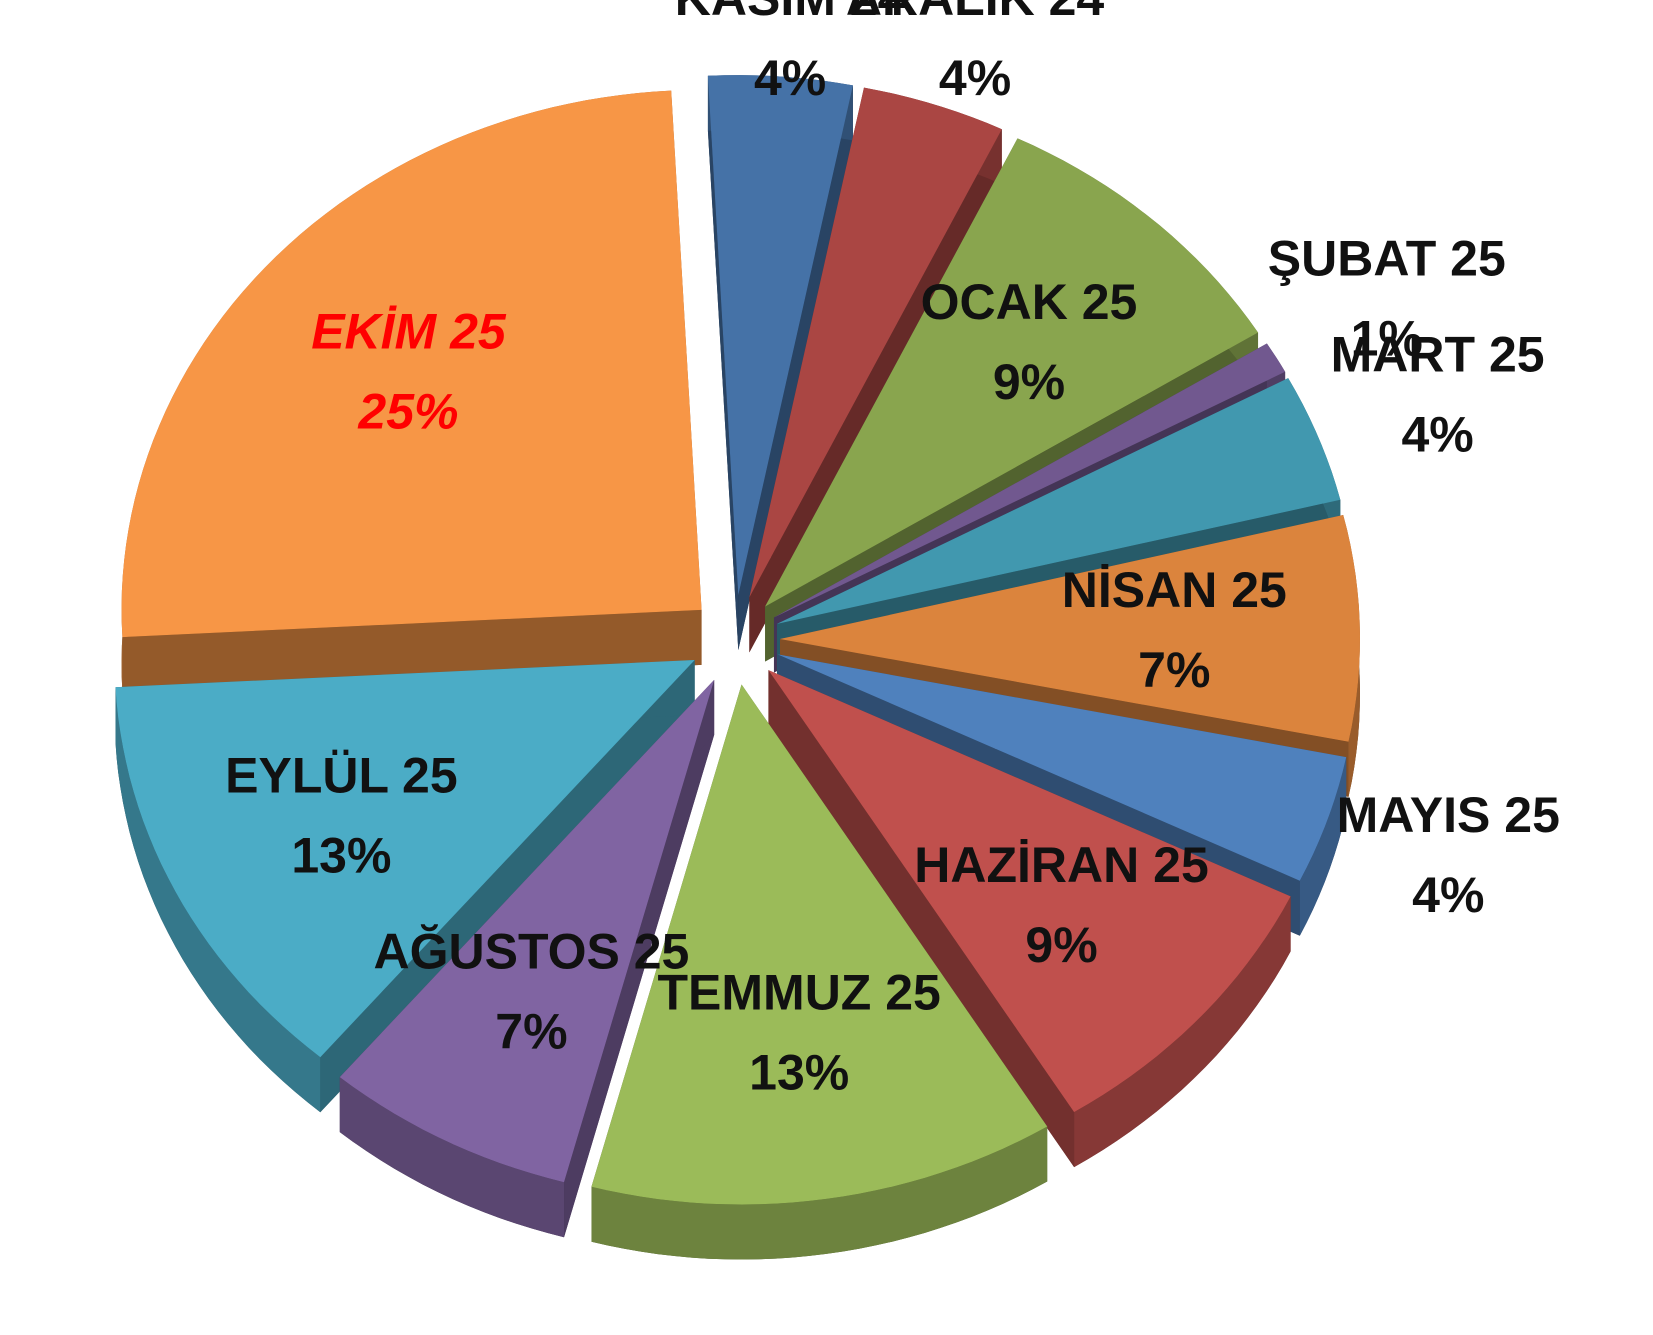 The height and width of the screenshot is (1335, 1653). What do you see at coordinates (531, 951) in the screenshot?
I see `slice-label: AĞUSTOS 25` at bounding box center [531, 951].